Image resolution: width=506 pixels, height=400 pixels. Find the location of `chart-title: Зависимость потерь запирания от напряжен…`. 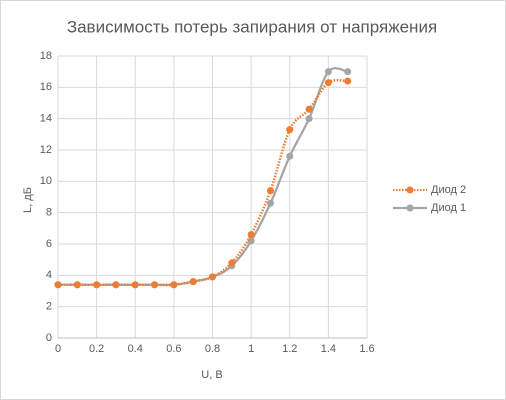

chart-title: Зависимость потерь запирания от напряжен… is located at coordinates (252, 26).